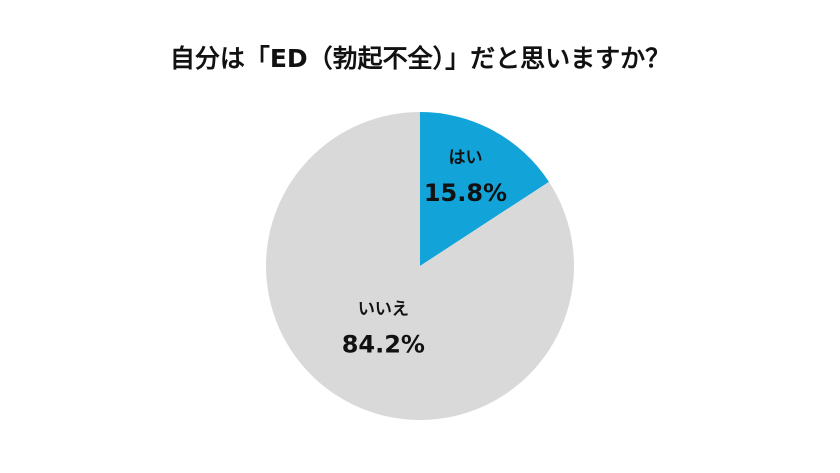  What do you see at coordinates (383, 310) in the screenshot?
I see `slice-label: いいえ` at bounding box center [383, 310].